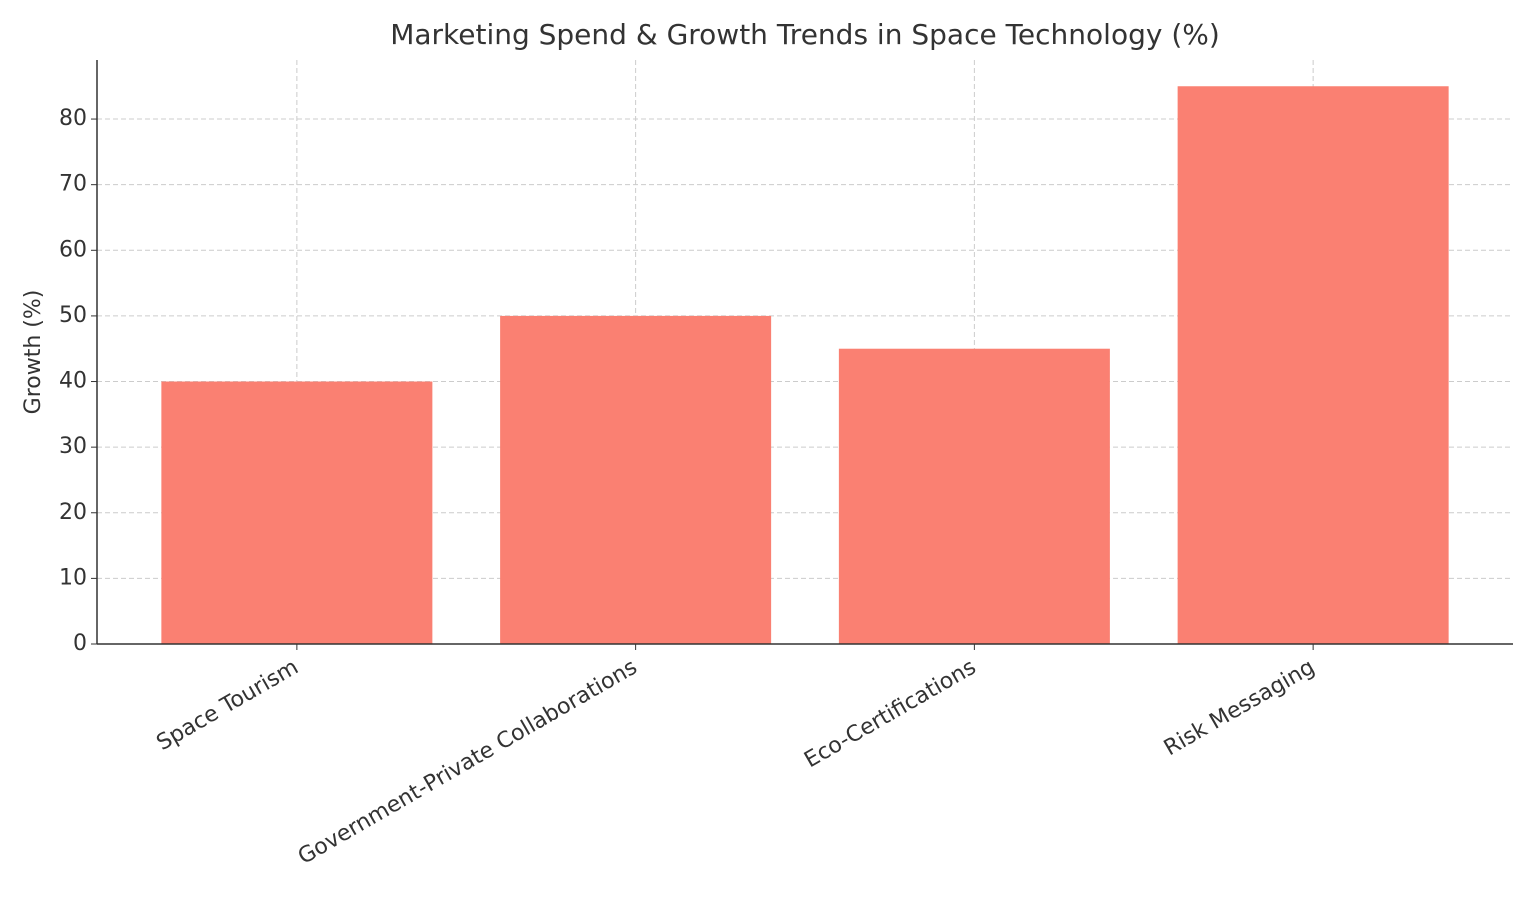 Image resolution: width=1536 pixels, height=922 pixels. Describe the element at coordinates (73, 577) in the screenshot. I see `y-tick-label: 10` at that location.